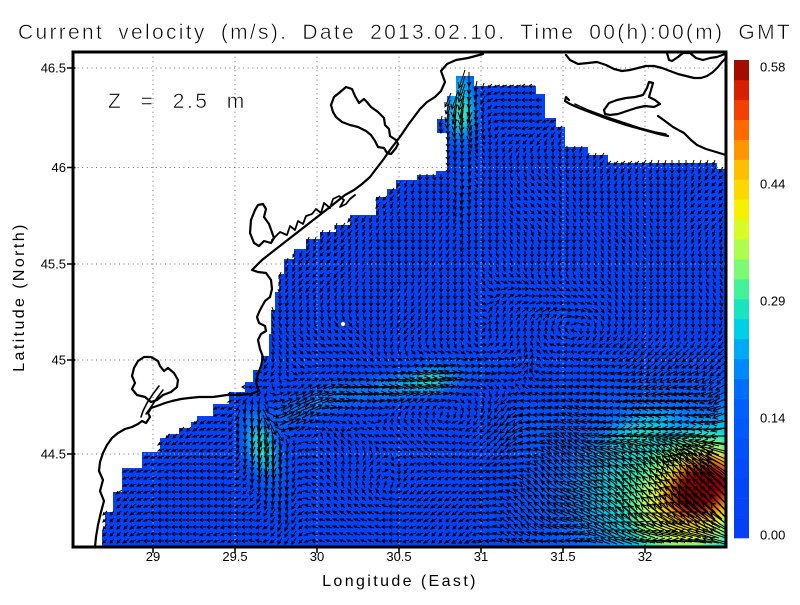  What do you see at coordinates (59, 360) in the screenshot?
I see `svg-text: 45` at bounding box center [59, 360].